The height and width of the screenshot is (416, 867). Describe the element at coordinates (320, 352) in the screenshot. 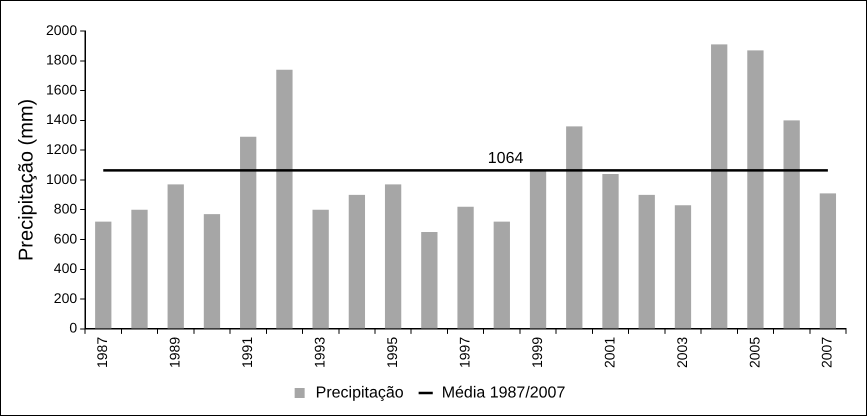

I see `x-tick-label: 1993` at that location.